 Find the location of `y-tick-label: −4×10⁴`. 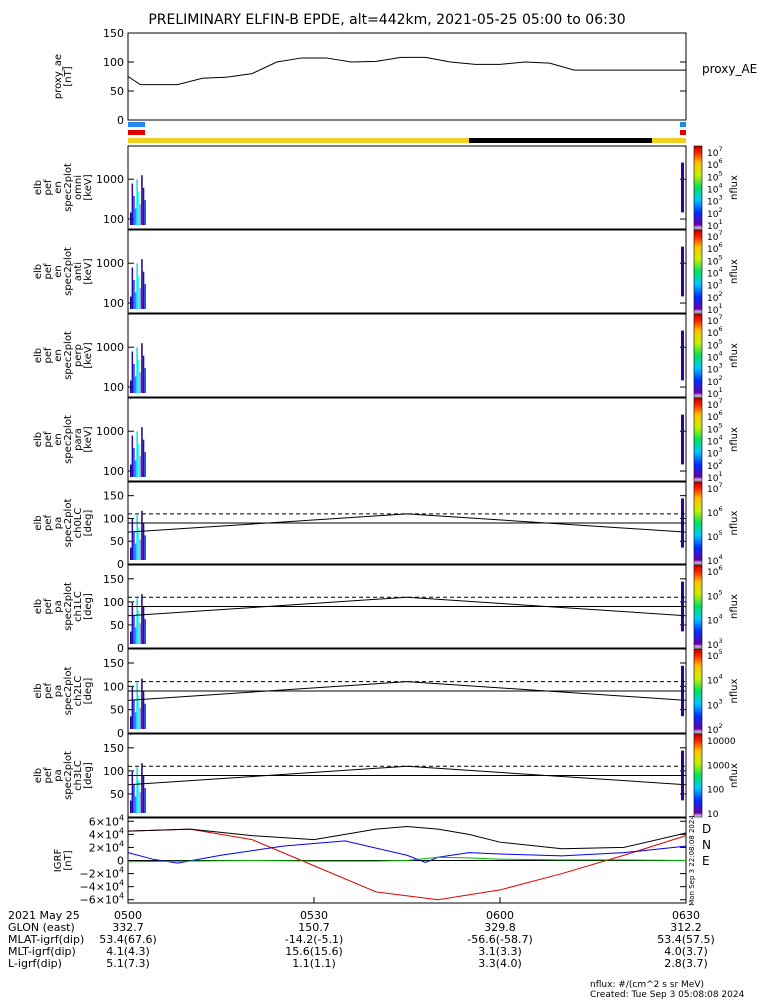

y-tick-label: −4×10⁴ is located at coordinates (102, 886).